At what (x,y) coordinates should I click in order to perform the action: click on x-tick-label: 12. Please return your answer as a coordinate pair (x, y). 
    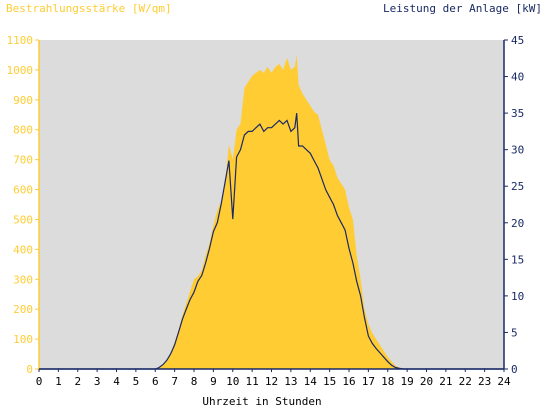
    Looking at the image, I should click on (271, 381).